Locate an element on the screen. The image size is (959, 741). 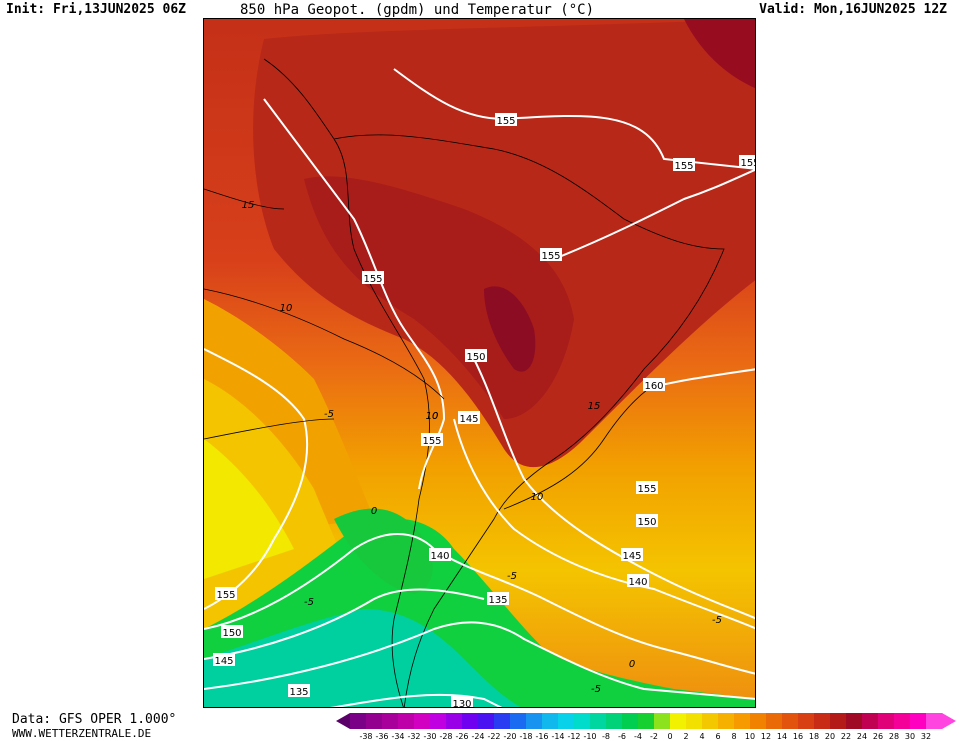
colorbar-tick-label: 14 is located at coordinates (782, 736).